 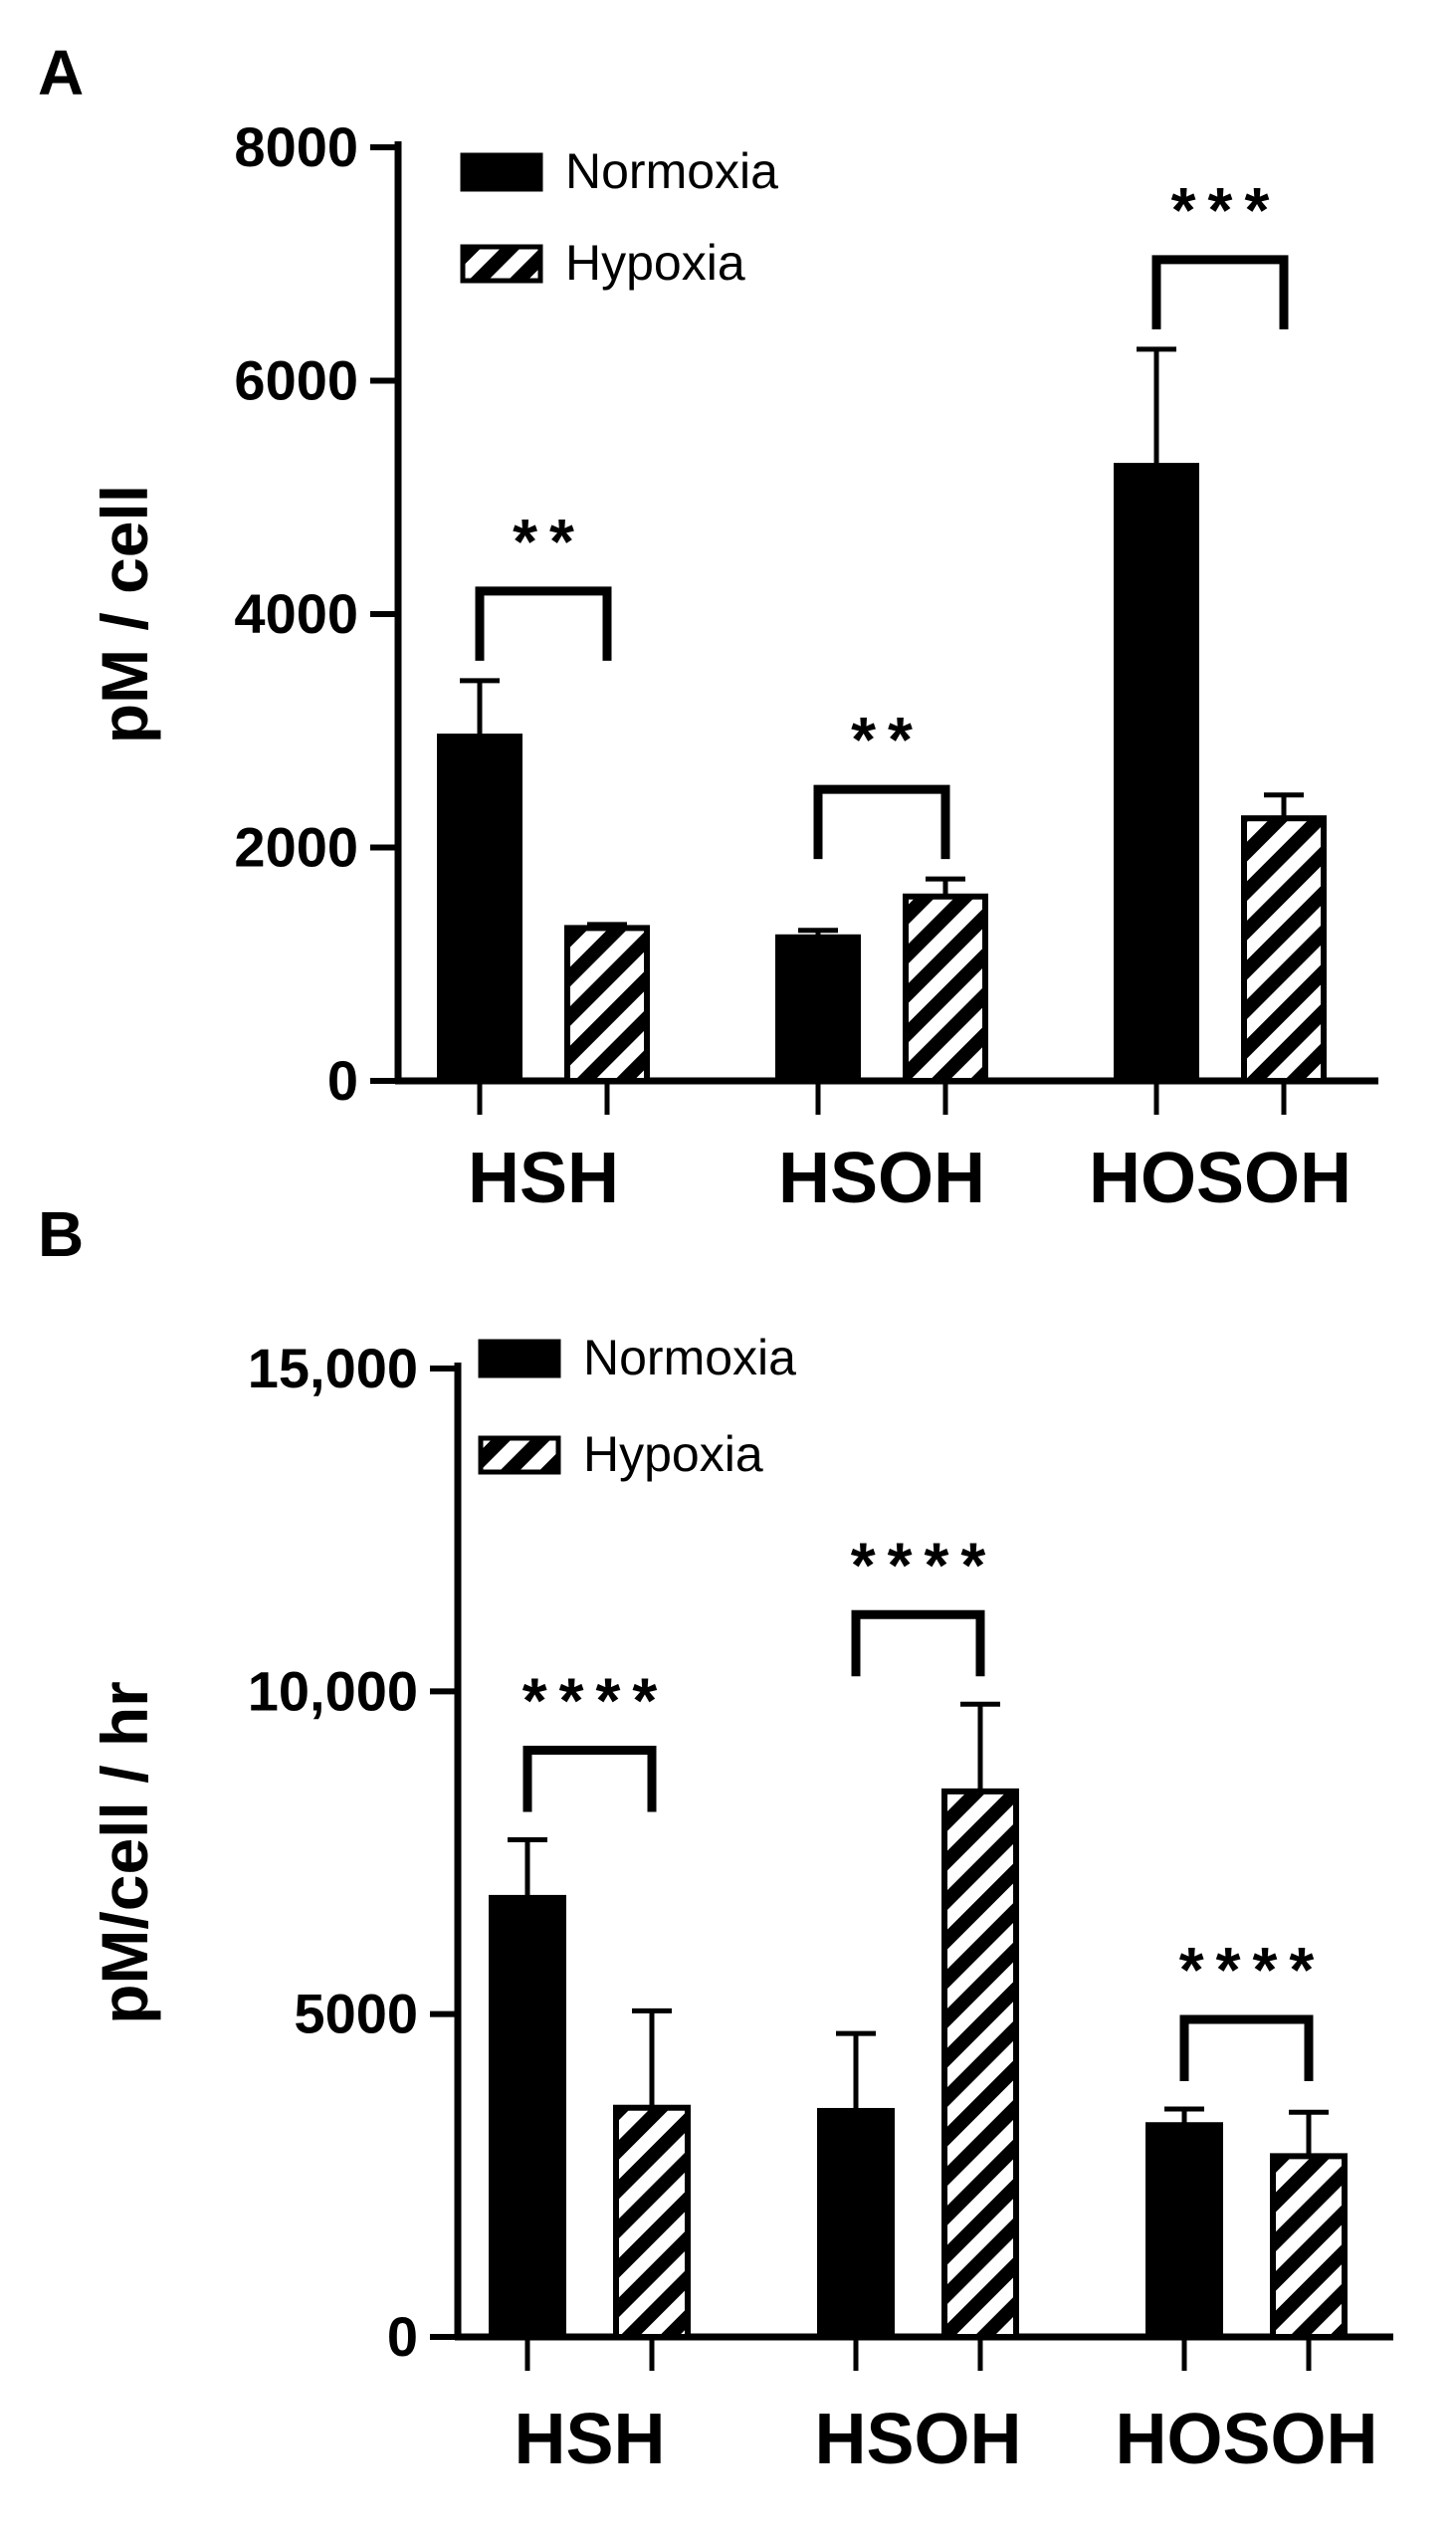 What do you see at coordinates (296, 146) in the screenshot?
I see `y-tick-label: 8000` at bounding box center [296, 146].